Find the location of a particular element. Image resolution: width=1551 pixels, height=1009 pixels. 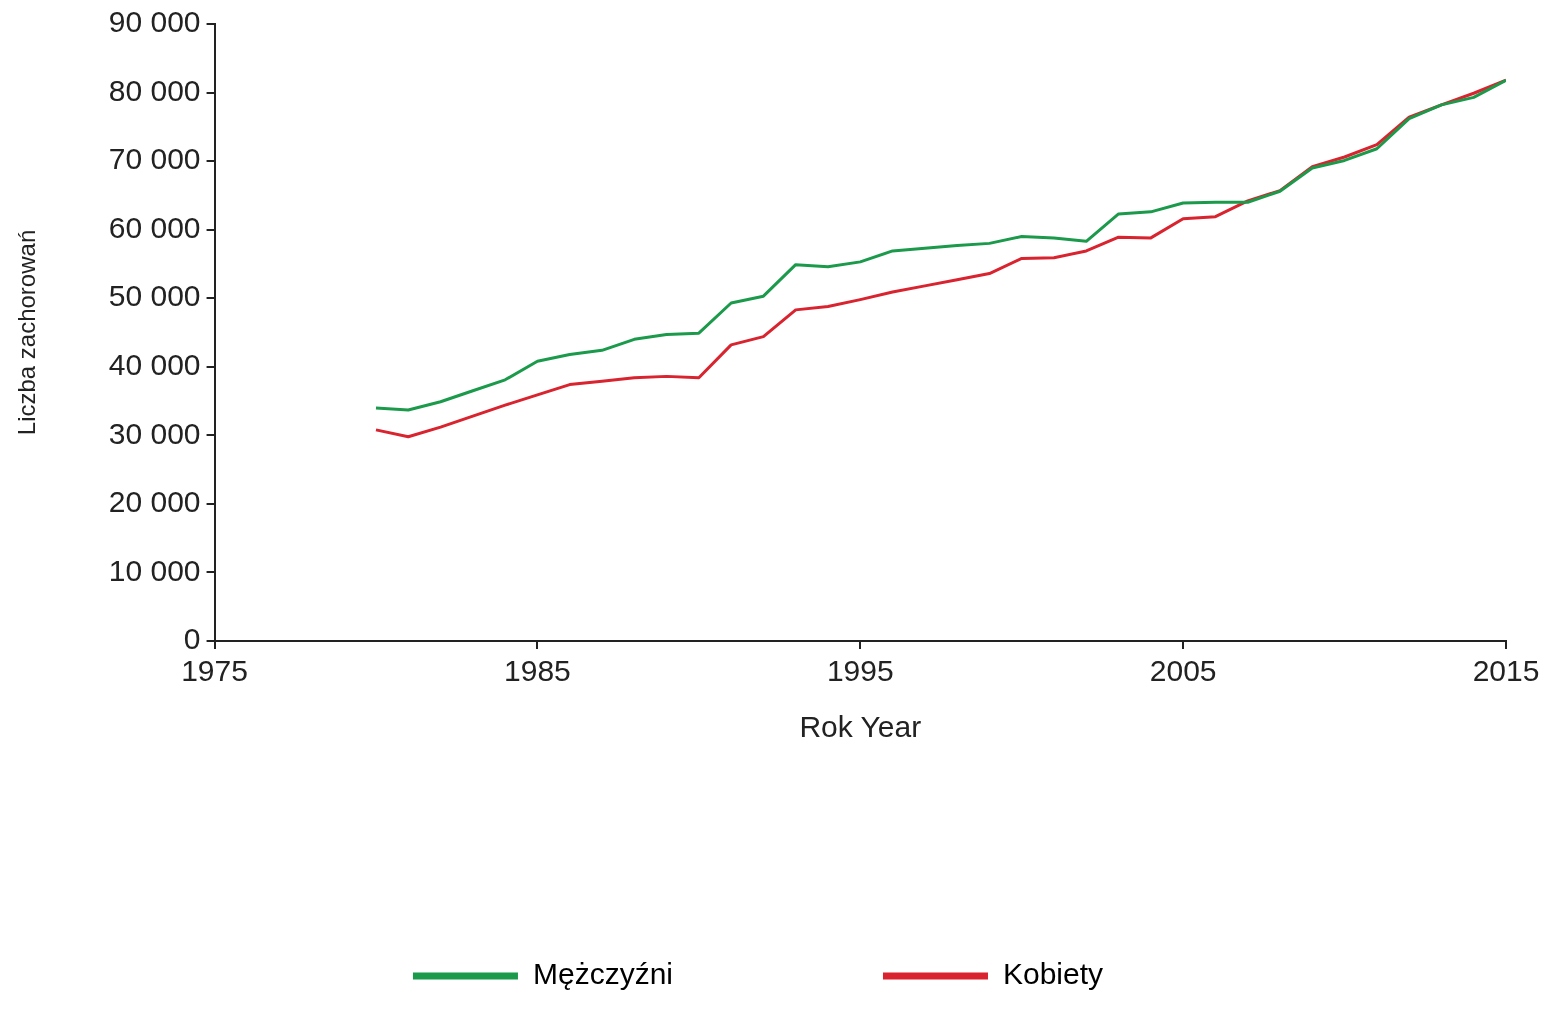

y-tick-label: 20 000 is located at coordinates (154, 502).